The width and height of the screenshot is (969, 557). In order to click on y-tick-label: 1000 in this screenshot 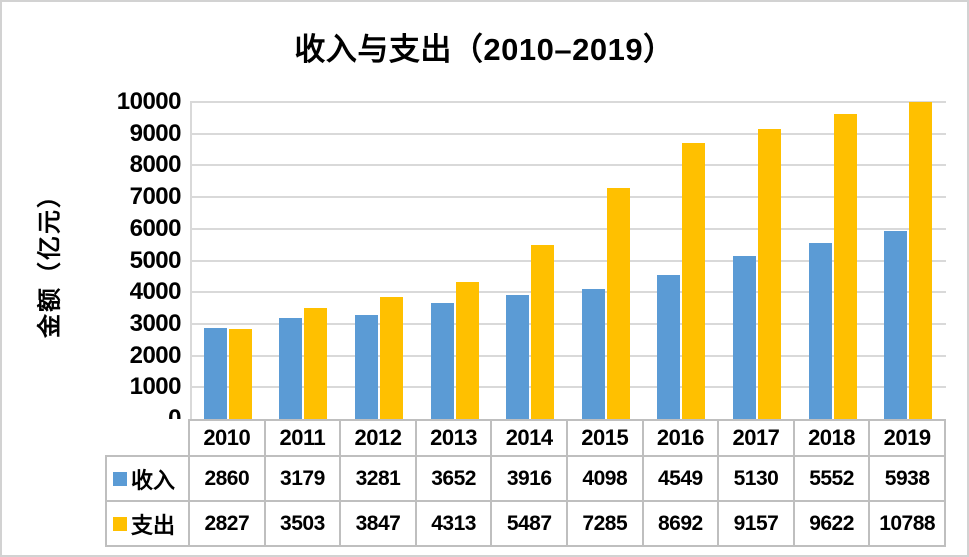, I will do `click(155, 387)`.